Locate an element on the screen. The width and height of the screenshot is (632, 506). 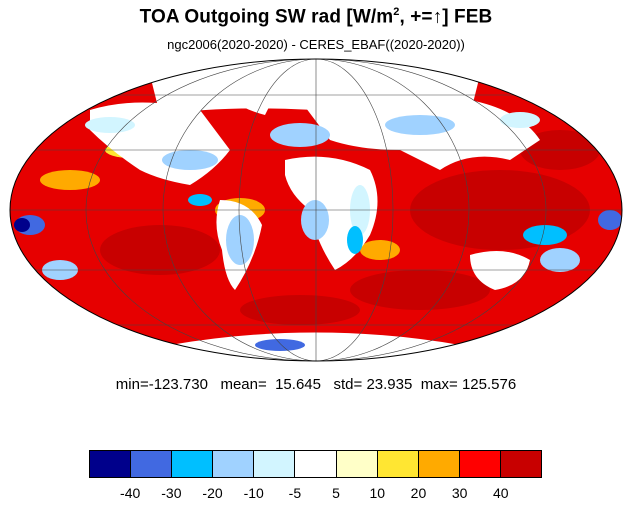
colorbar-tick-label: 10 is located at coordinates (377, 493).